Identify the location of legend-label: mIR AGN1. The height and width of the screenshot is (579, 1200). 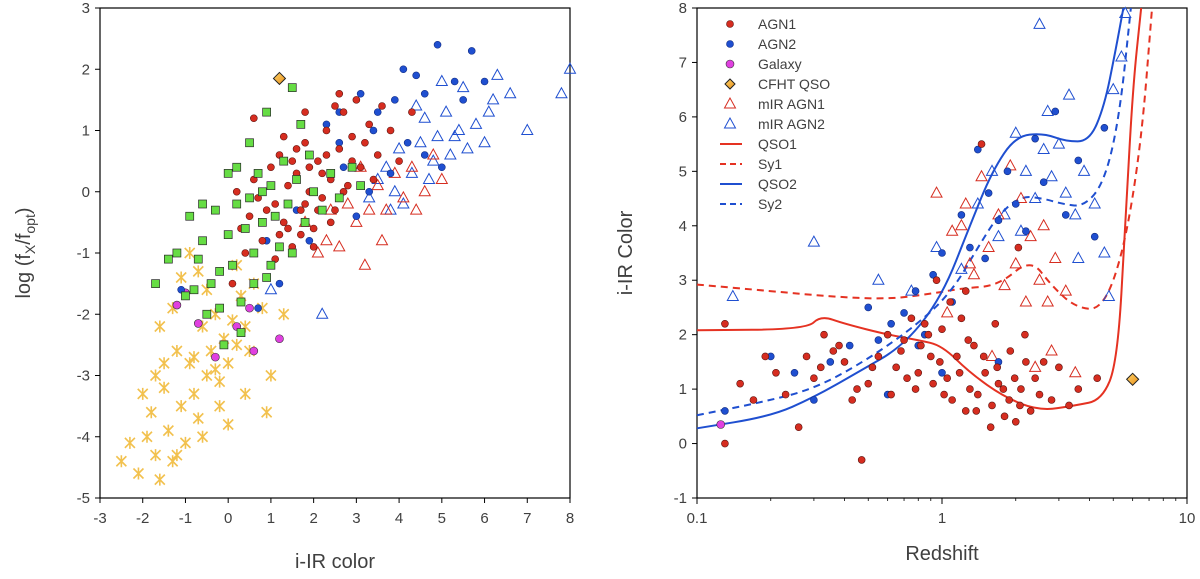
(791, 104).